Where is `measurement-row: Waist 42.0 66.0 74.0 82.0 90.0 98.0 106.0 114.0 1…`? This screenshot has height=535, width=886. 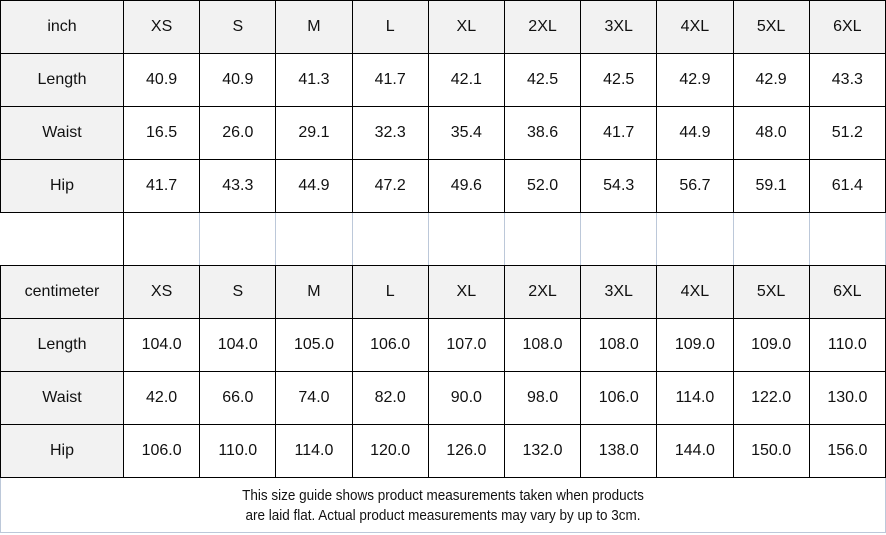
measurement-row: Waist 42.0 66.0 74.0 82.0 90.0 98.0 106.0 114.0 1… is located at coordinates (443, 398).